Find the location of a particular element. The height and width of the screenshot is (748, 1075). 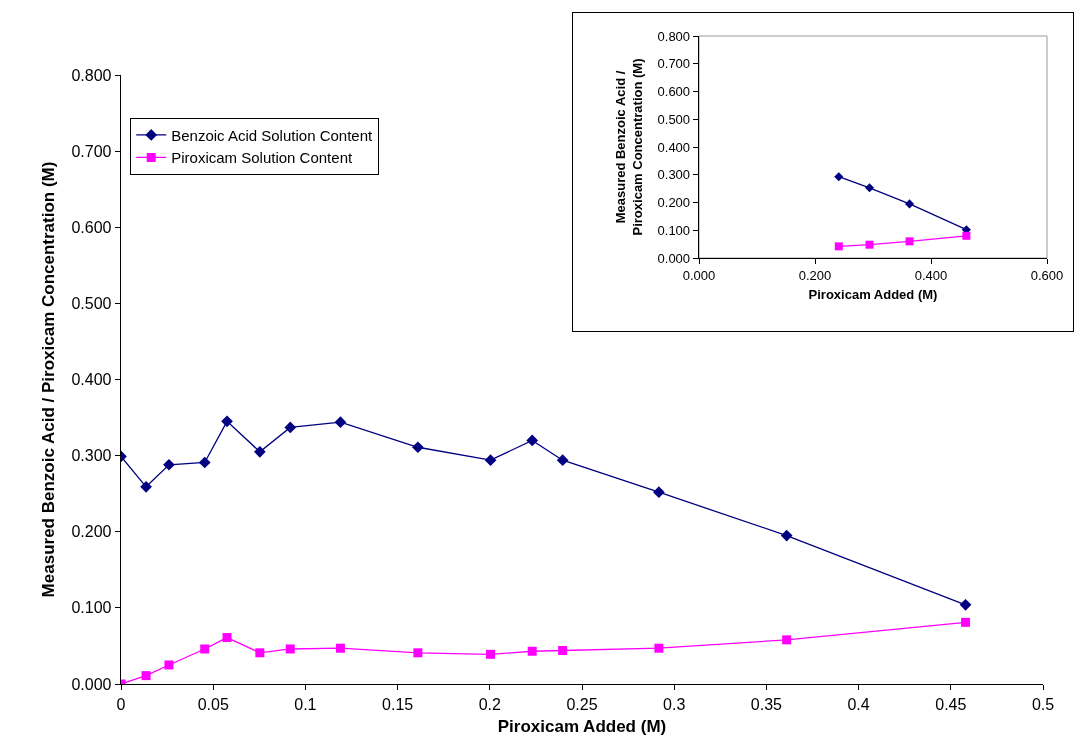

legend-label: Piroxicam Solution Content is located at coordinates (262, 158).